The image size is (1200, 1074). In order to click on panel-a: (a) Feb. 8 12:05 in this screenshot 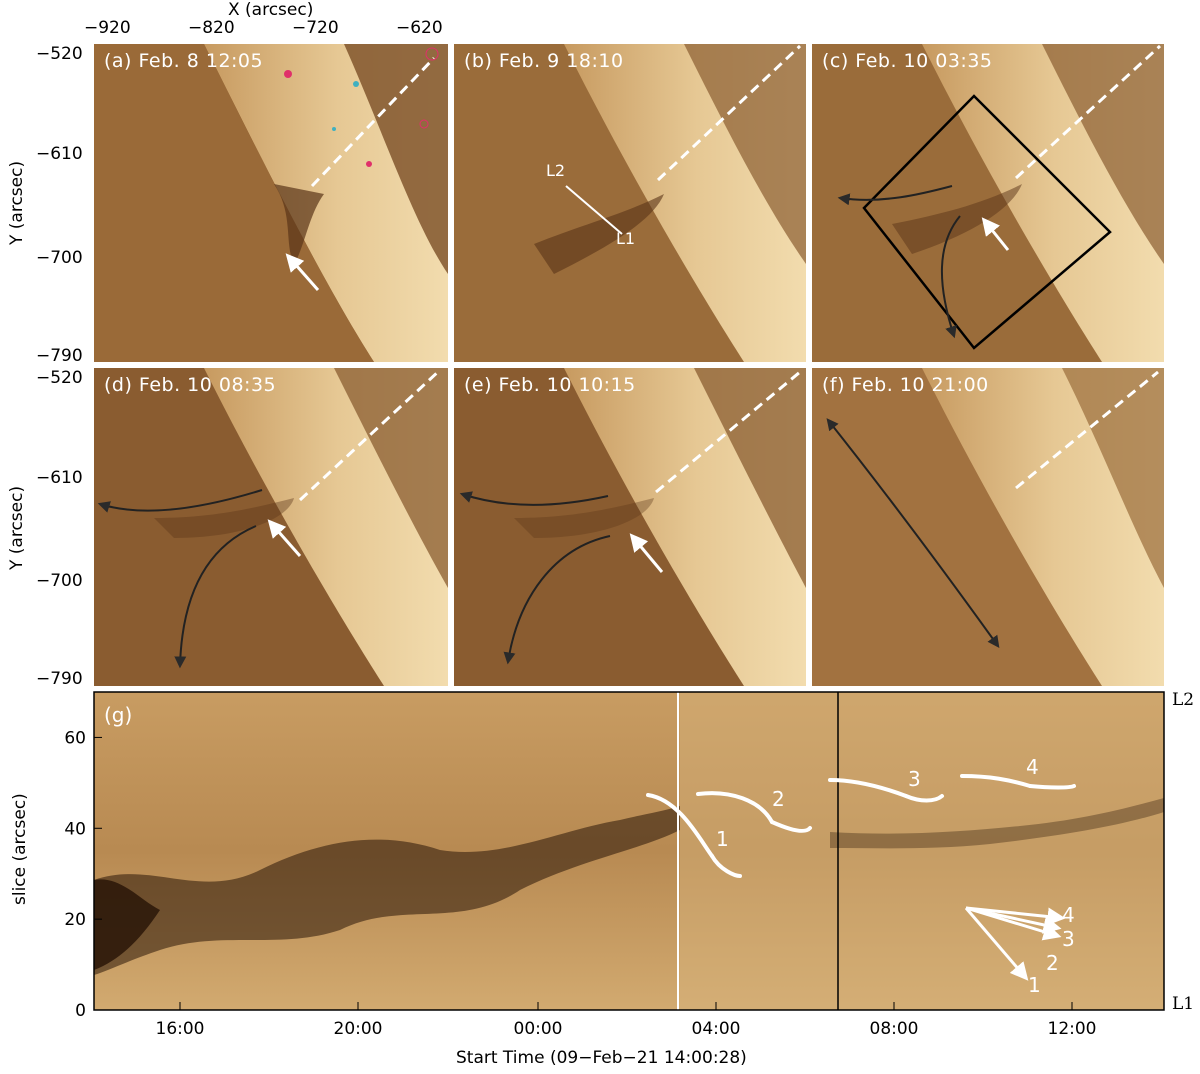, I will do `click(271, 203)`.